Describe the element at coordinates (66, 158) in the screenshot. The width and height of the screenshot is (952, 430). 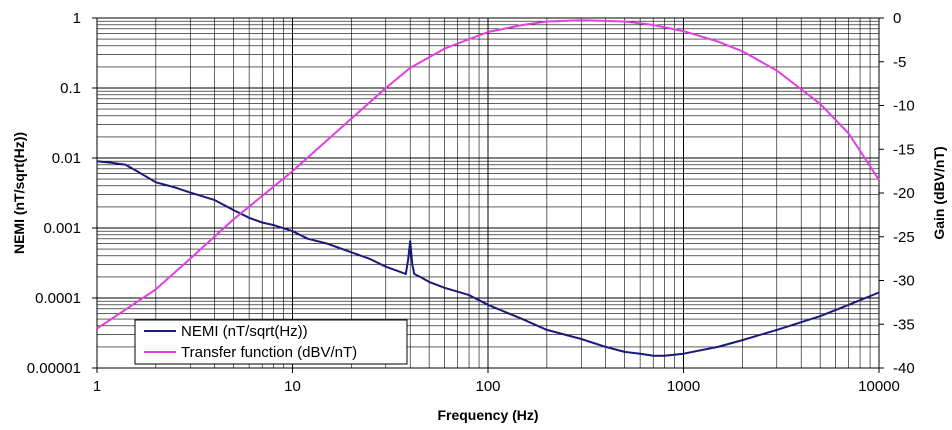
I see `y-left-tick-label: 0.01` at that location.